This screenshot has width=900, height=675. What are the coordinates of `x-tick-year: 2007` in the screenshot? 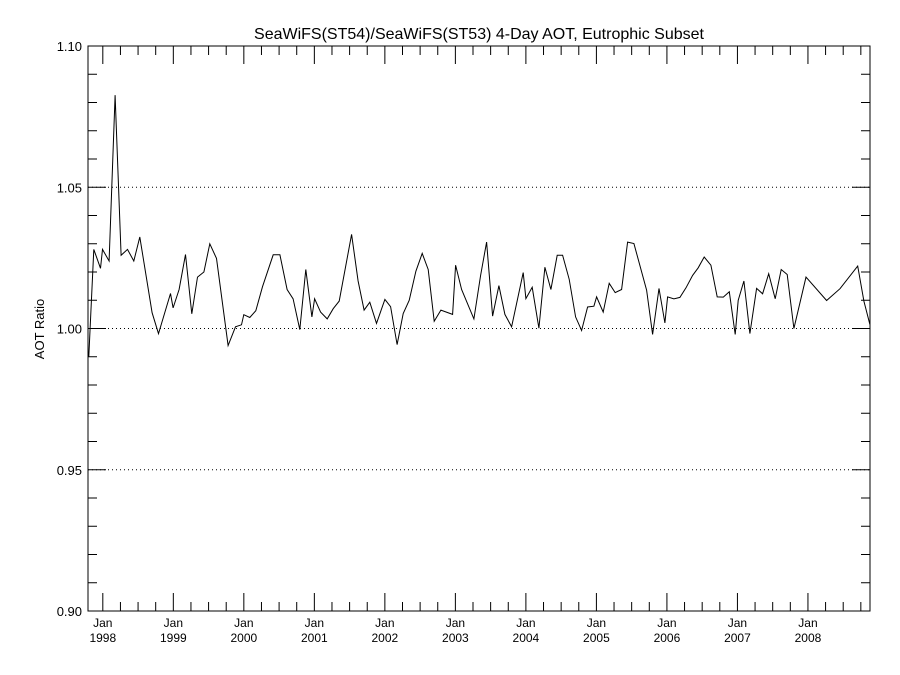 It's located at (737, 638).